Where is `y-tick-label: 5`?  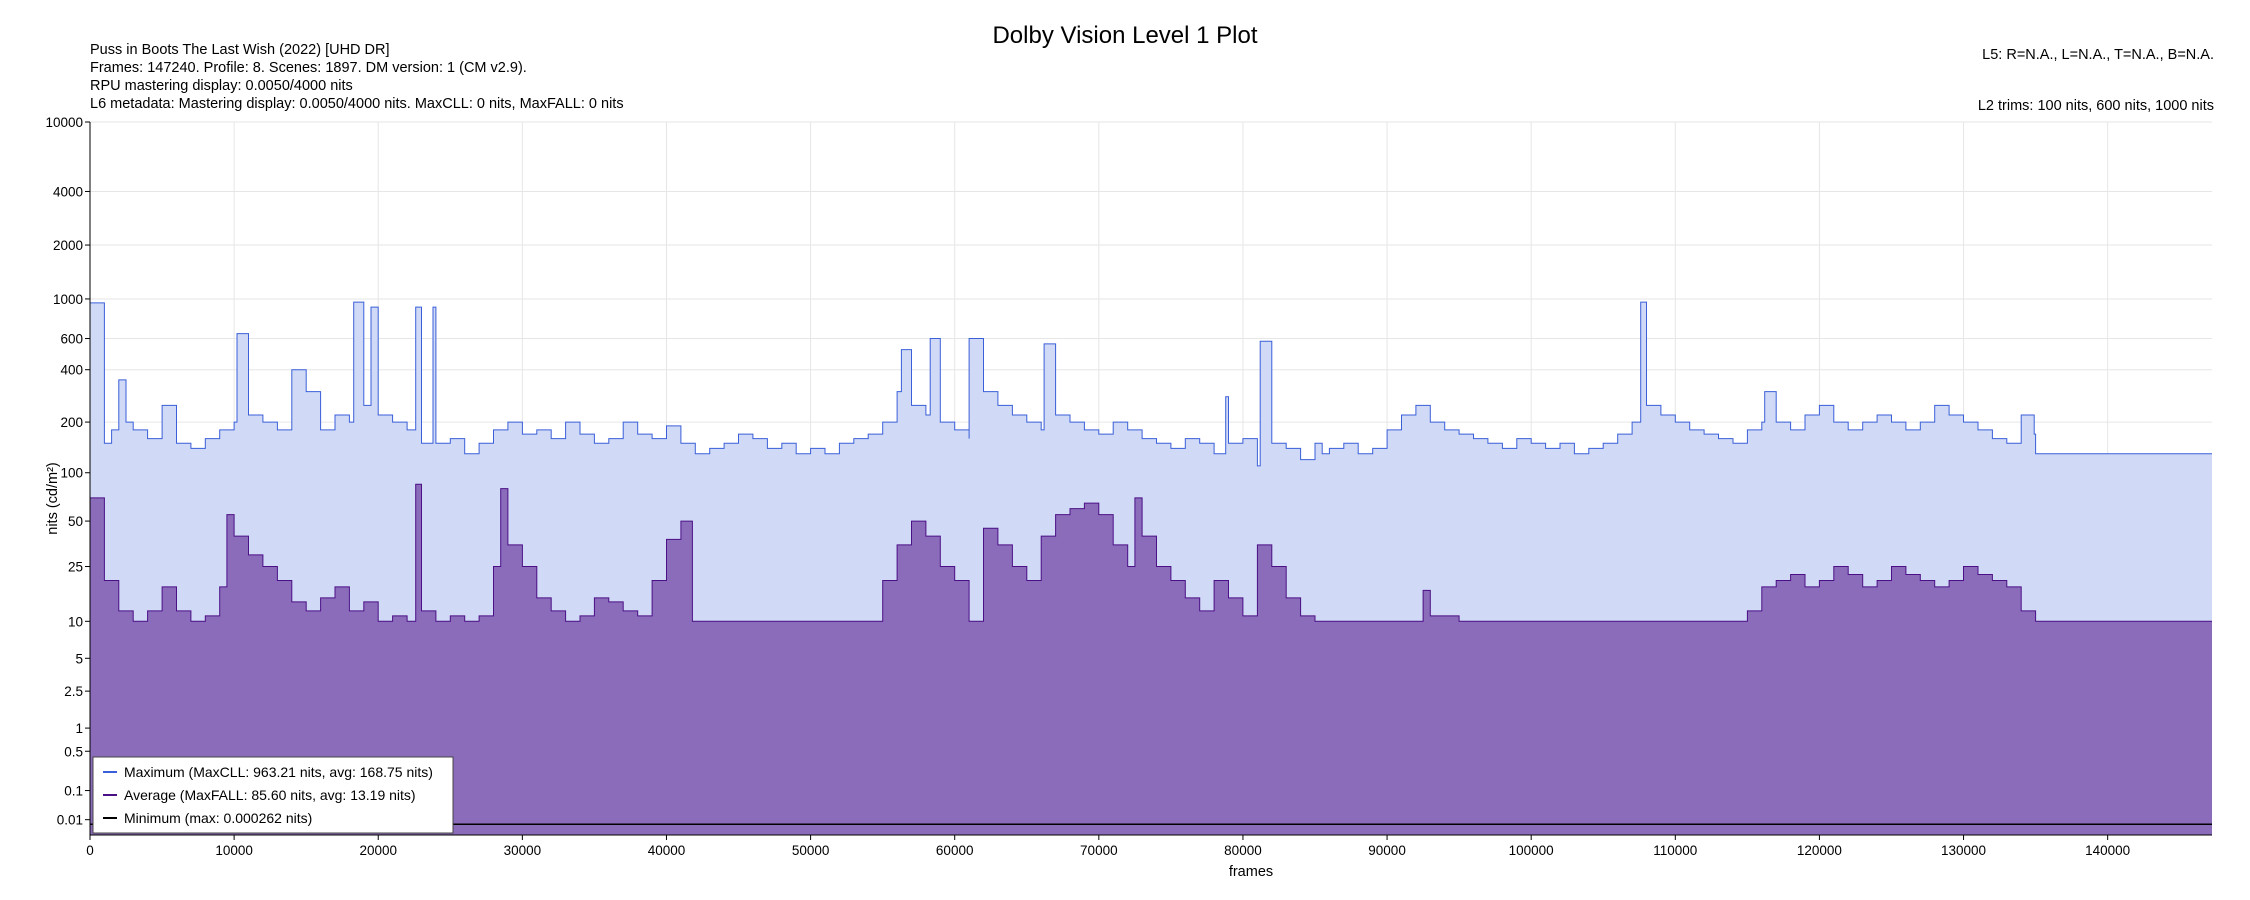 y-tick-label: 5 is located at coordinates (79, 658).